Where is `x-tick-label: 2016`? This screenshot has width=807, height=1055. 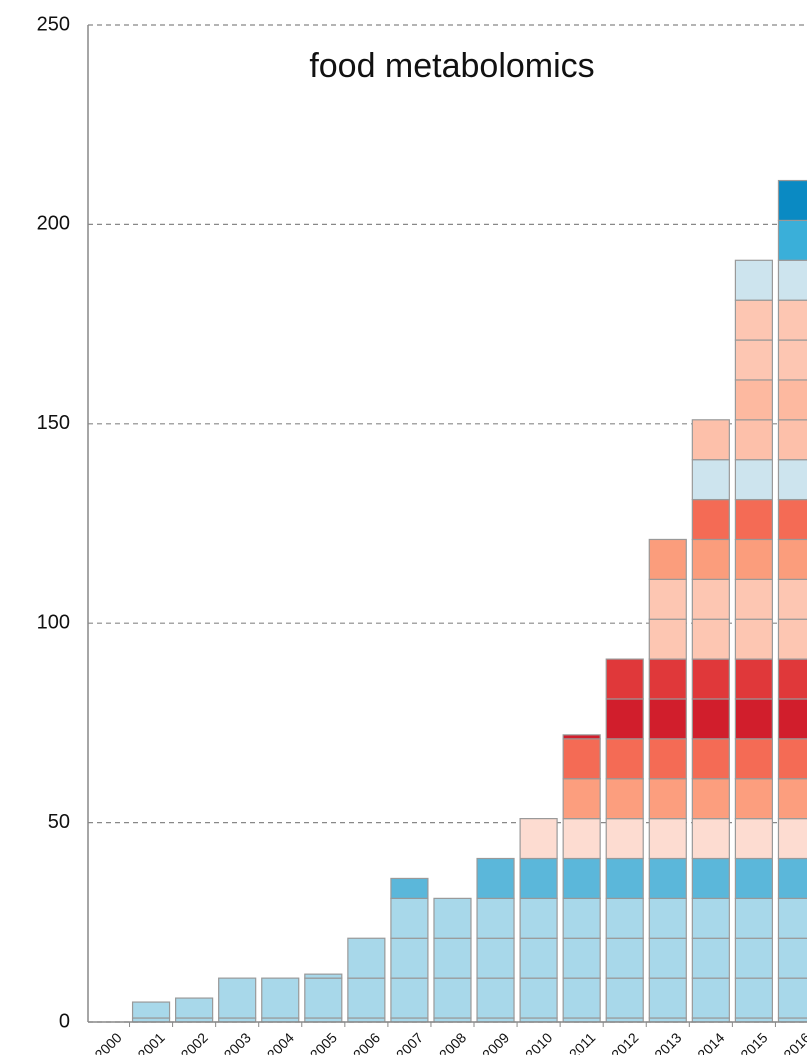
x-tick-label: 2016 is located at coordinates (793, 1042).